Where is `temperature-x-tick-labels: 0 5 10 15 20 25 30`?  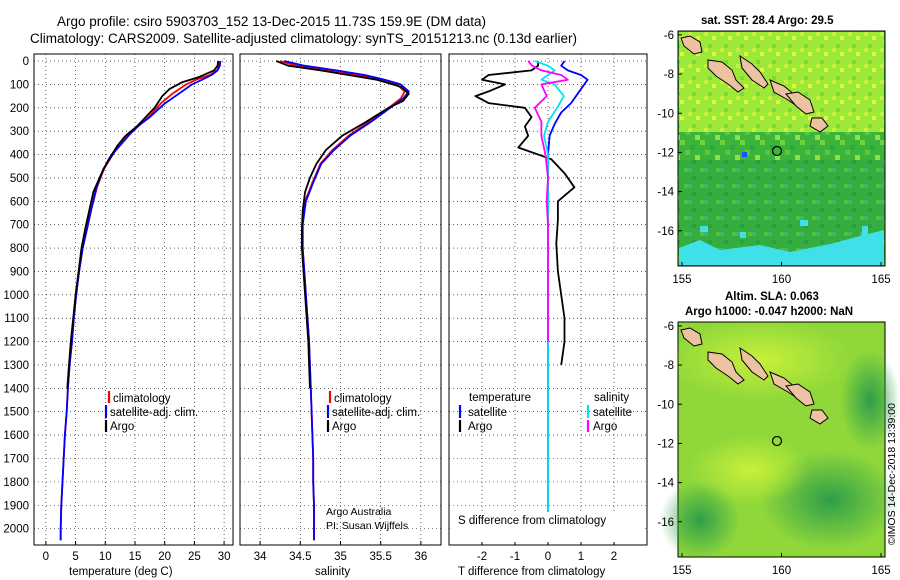
temperature-x-tick-labels: 0 5 10 15 20 25 30 is located at coordinates (137, 557).